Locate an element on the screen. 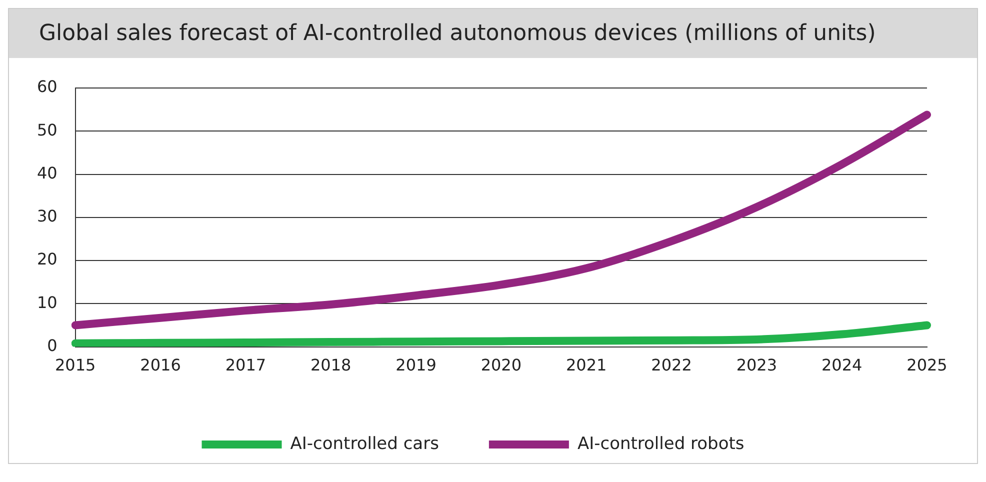 The image size is (986, 482). x-tick-label: 2018 is located at coordinates (331, 365).